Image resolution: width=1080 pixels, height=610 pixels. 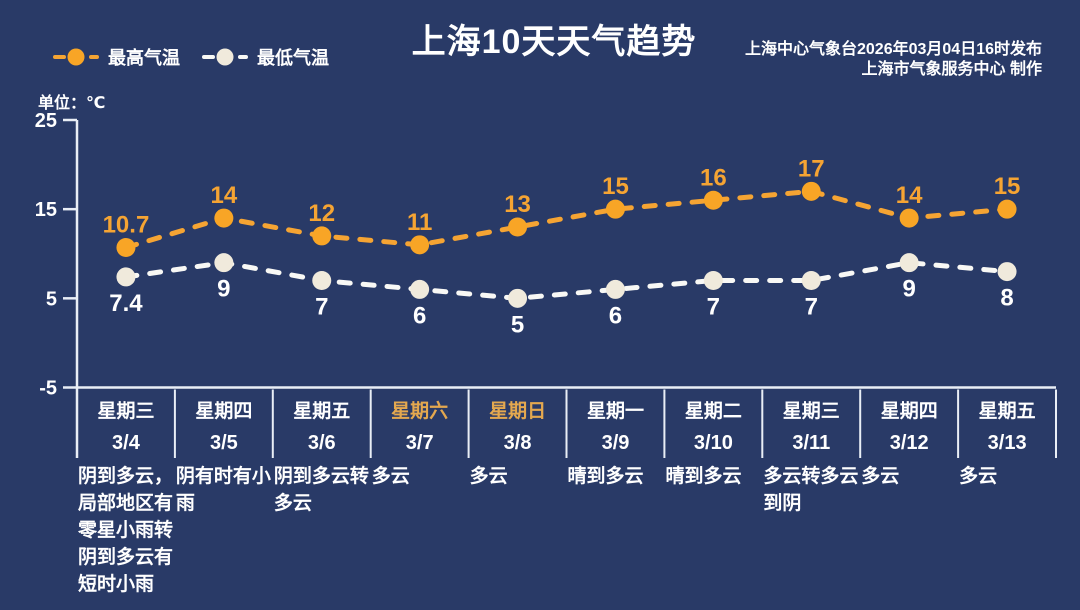 I want to click on day-column: 星期四 3/5 阴有时有小雨, so click(x=224, y=499).